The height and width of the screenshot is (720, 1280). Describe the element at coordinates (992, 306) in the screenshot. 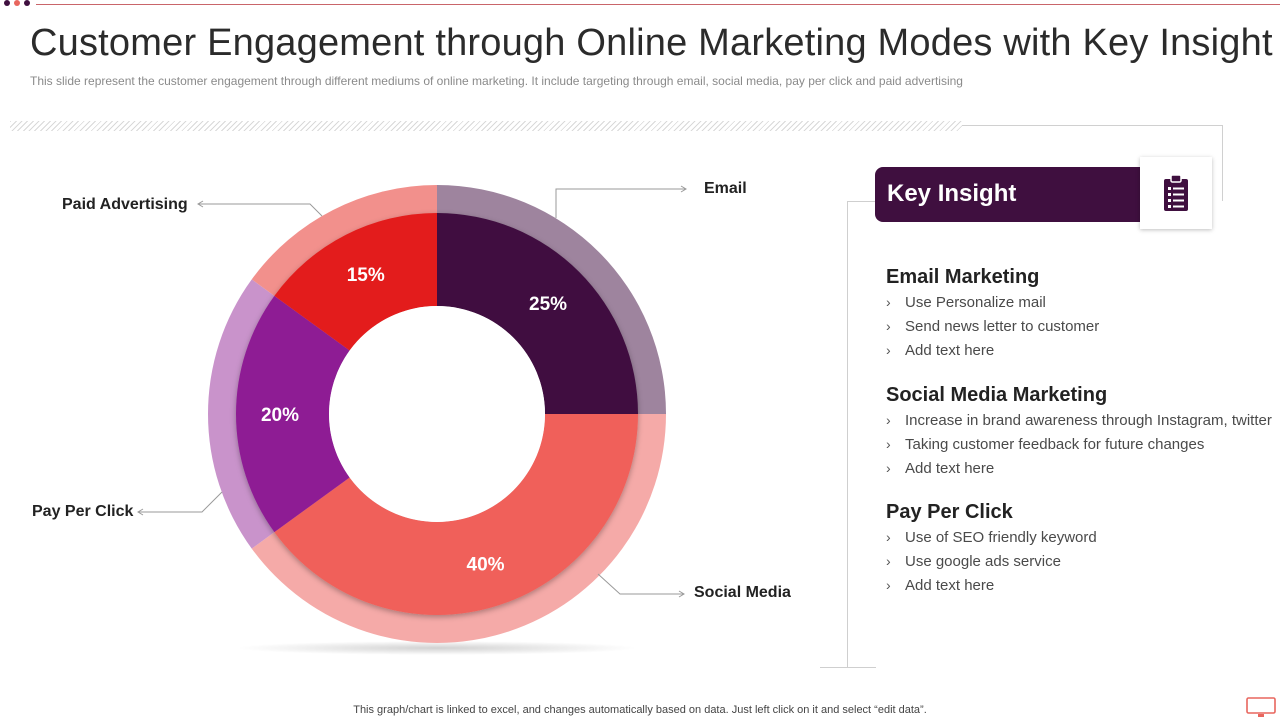

I see `list-item: › Use Personalize mail` at that location.